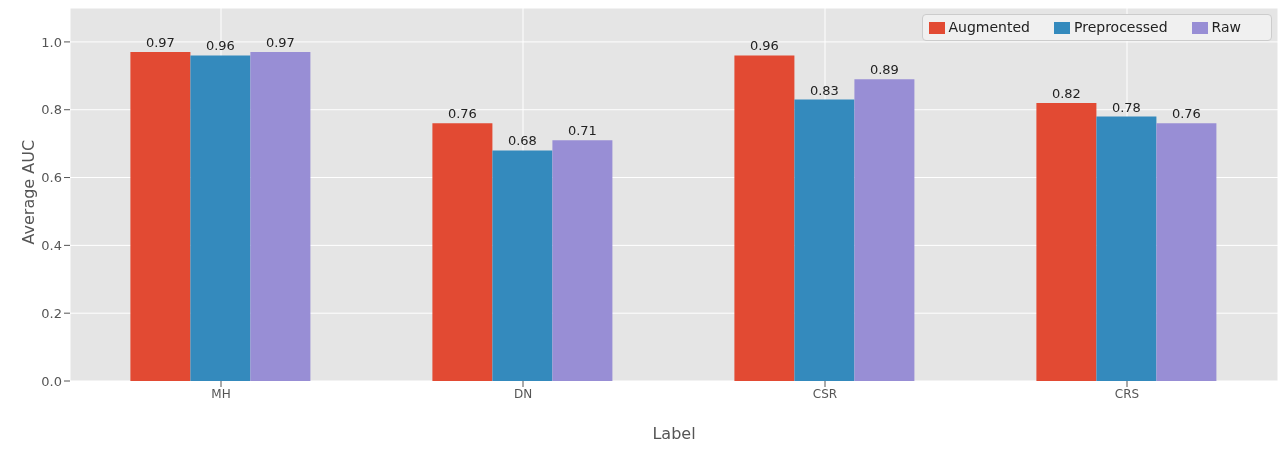 The height and width of the screenshot is (459, 1288). Describe the element at coordinates (989, 27) in the screenshot. I see `legend-label: Augmented` at that location.